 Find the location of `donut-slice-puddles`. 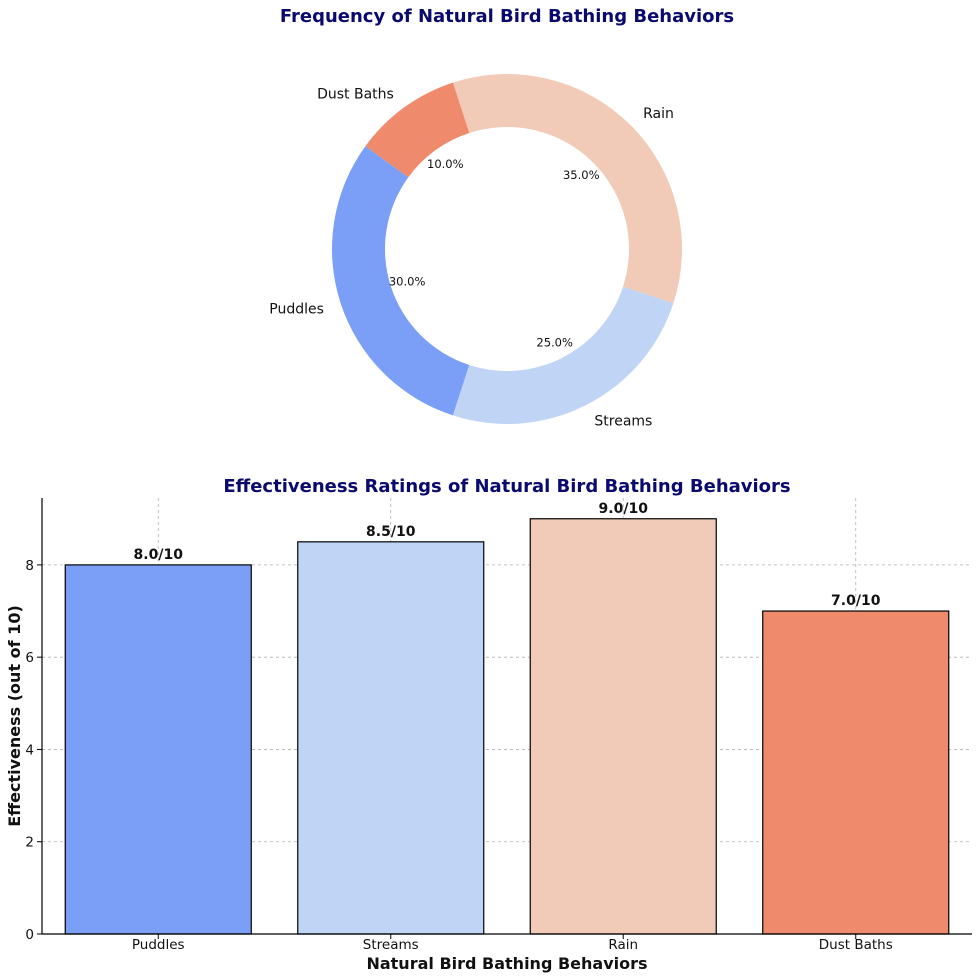

donut-slice-puddles is located at coordinates (401, 281).